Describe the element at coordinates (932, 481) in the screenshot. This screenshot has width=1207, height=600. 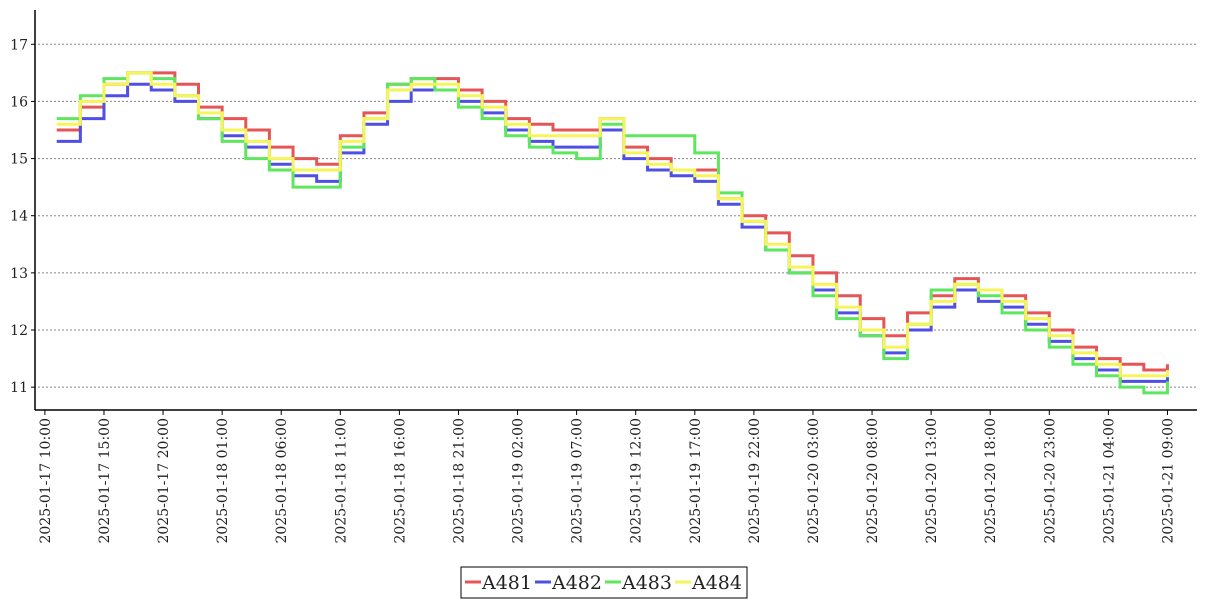
I see `x-tick-label: 2025-01-20 13:00` at that location.